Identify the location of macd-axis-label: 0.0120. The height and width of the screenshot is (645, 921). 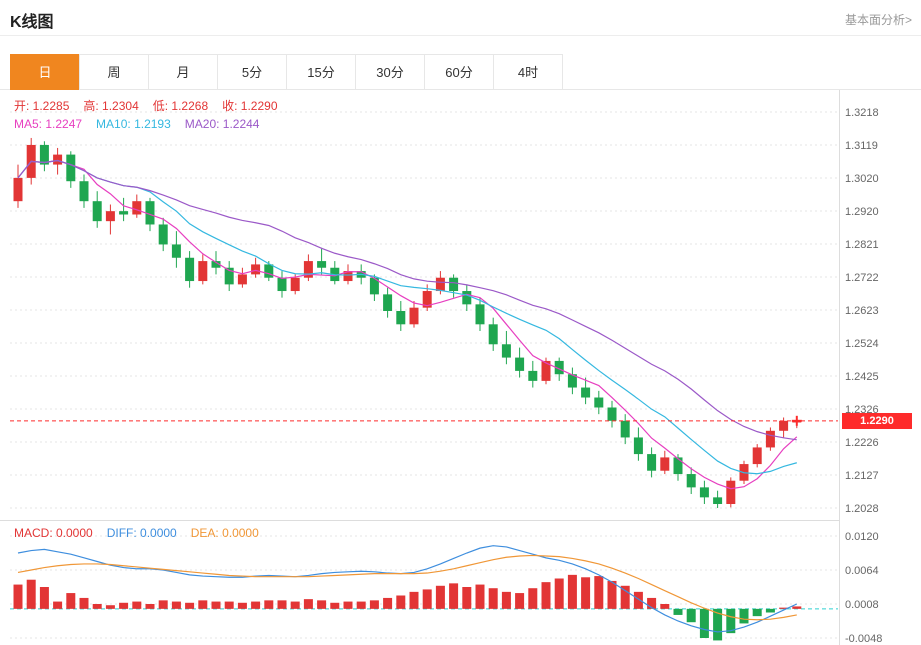
(862, 537).